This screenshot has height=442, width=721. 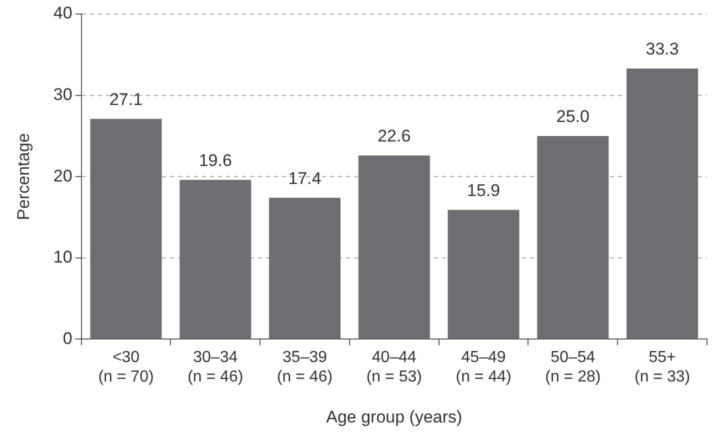 I want to click on data-label: 25.0, so click(x=573, y=116).